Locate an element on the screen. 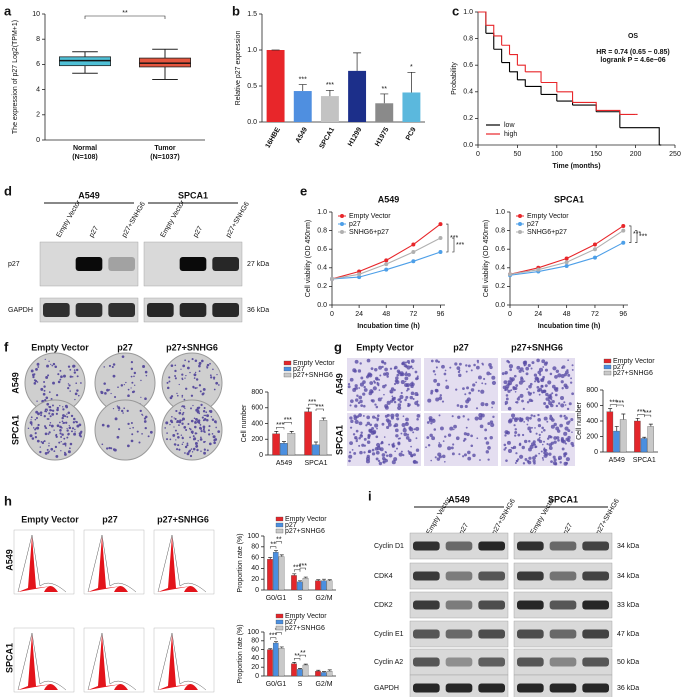  y-tick-label: 0.4 is located at coordinates (322, 268).